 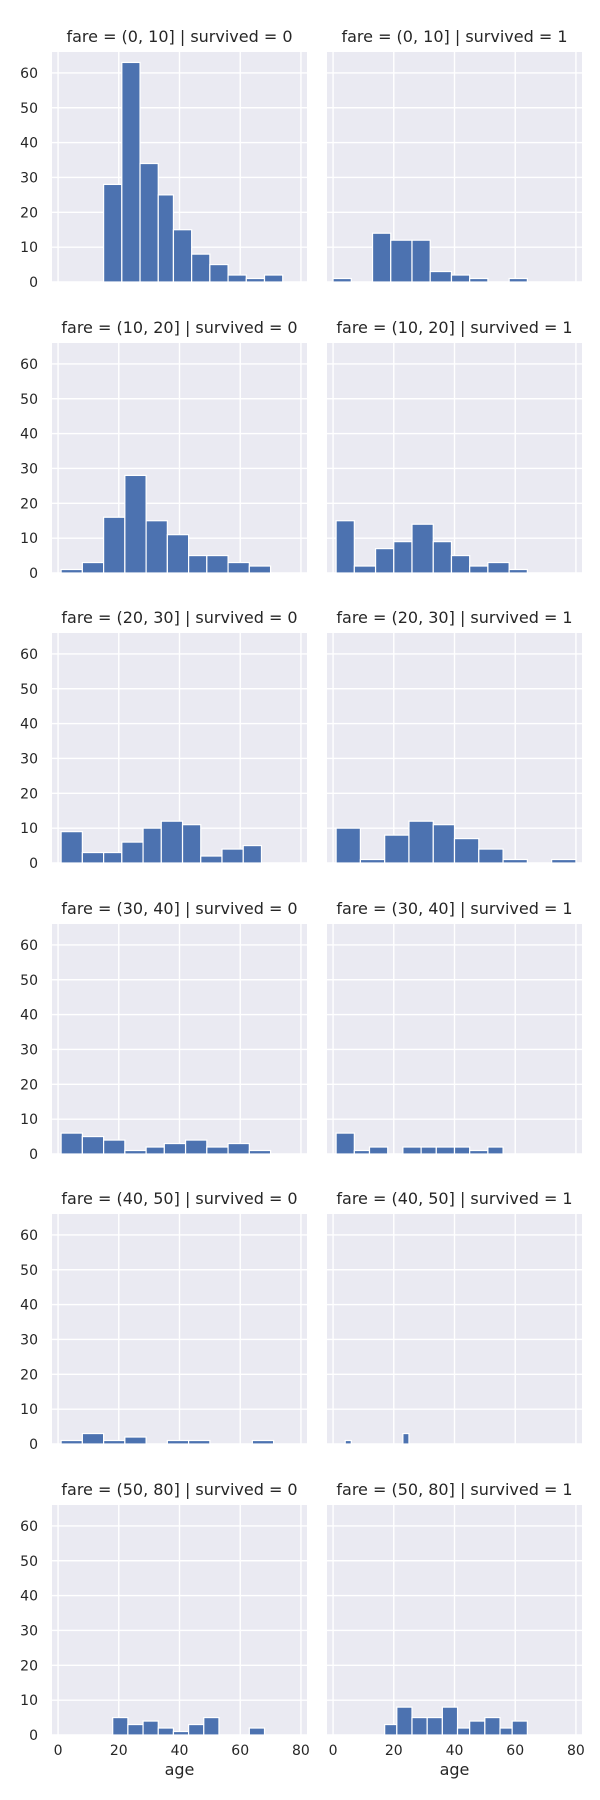 What do you see at coordinates (455, 1769) in the screenshot?
I see `x-axis-label: age` at bounding box center [455, 1769].